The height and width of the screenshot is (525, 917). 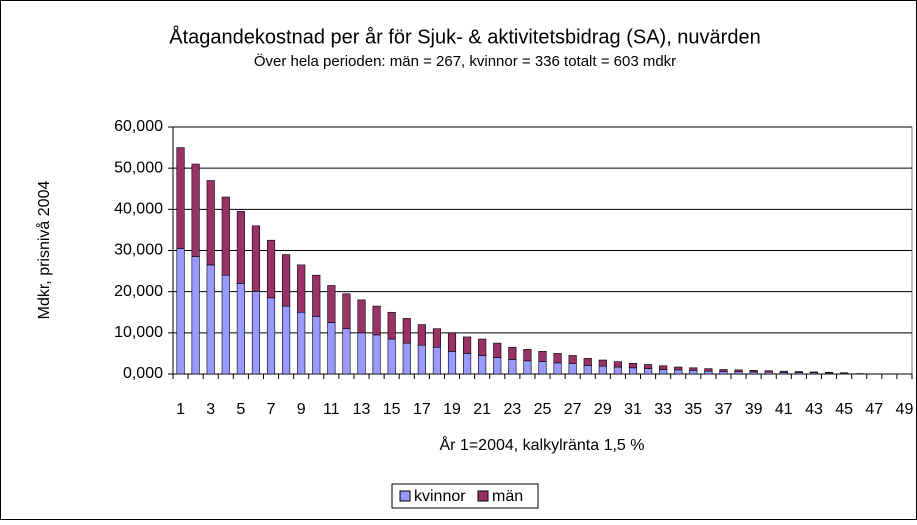 I want to click on y-tick-label: 50,000, so click(x=138, y=167).